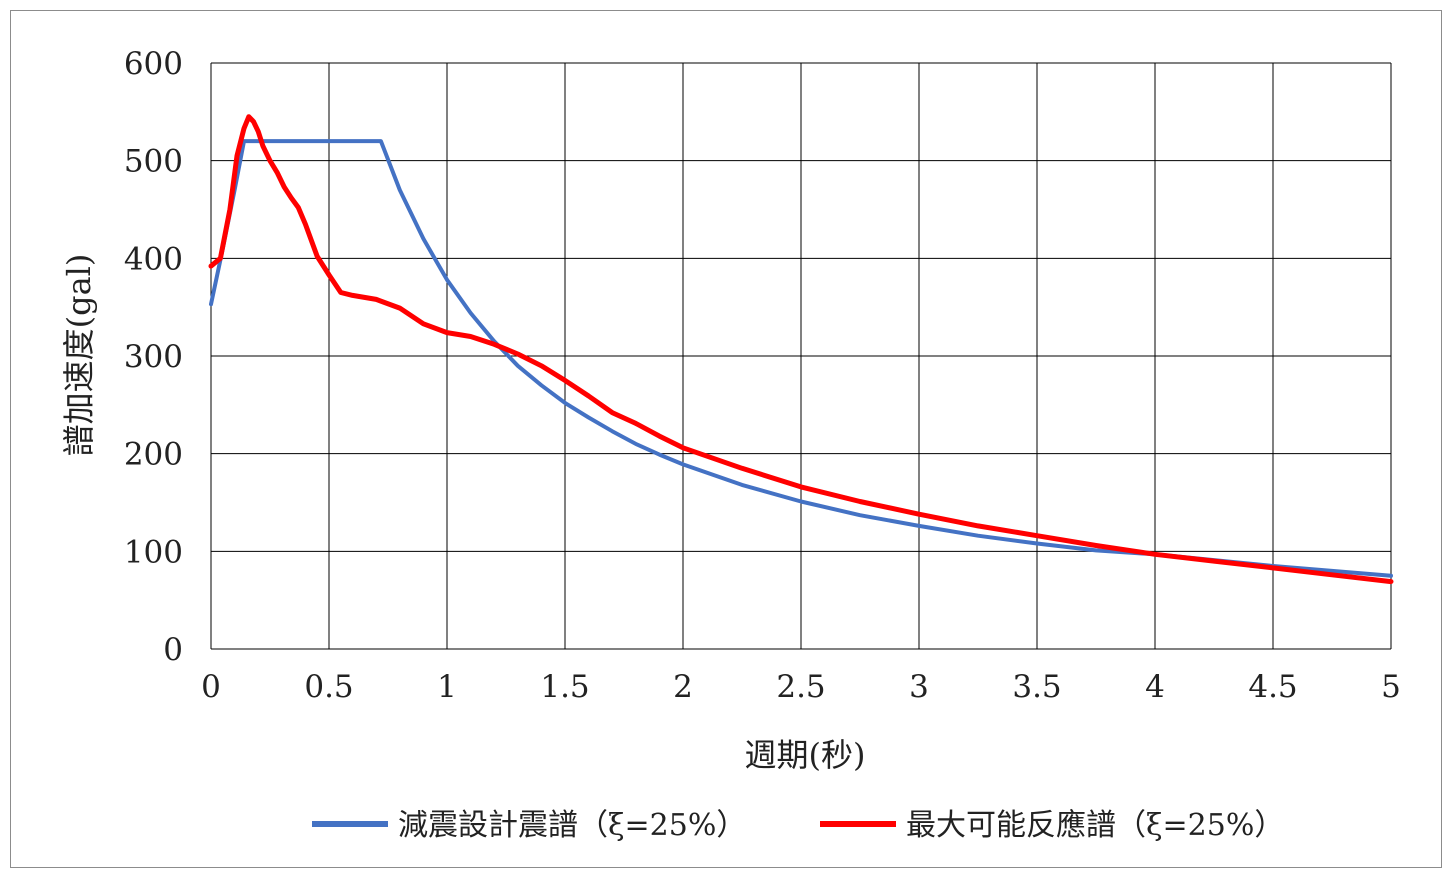  Describe the element at coordinates (1272, 687) in the screenshot. I see `x-tick-label-9: 4.5` at that location.